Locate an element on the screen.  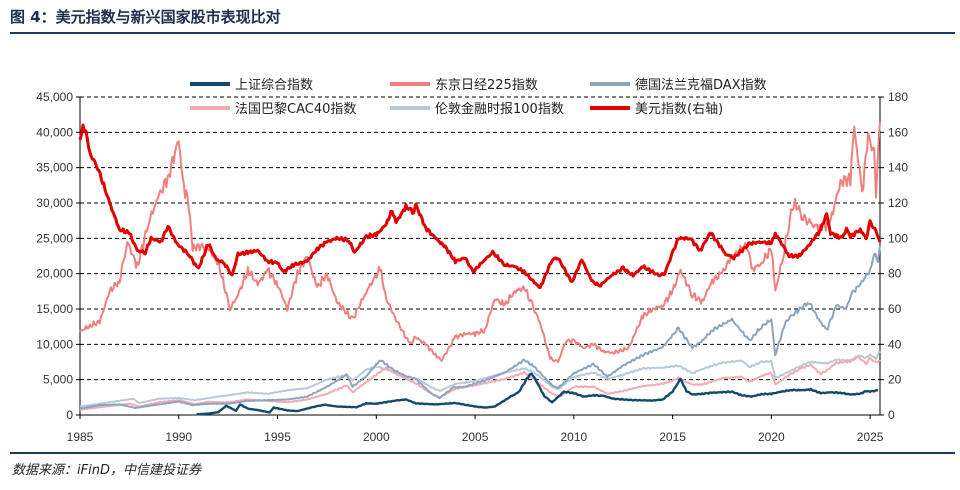
y-right-tick-label: 120 is located at coordinates (898, 203).